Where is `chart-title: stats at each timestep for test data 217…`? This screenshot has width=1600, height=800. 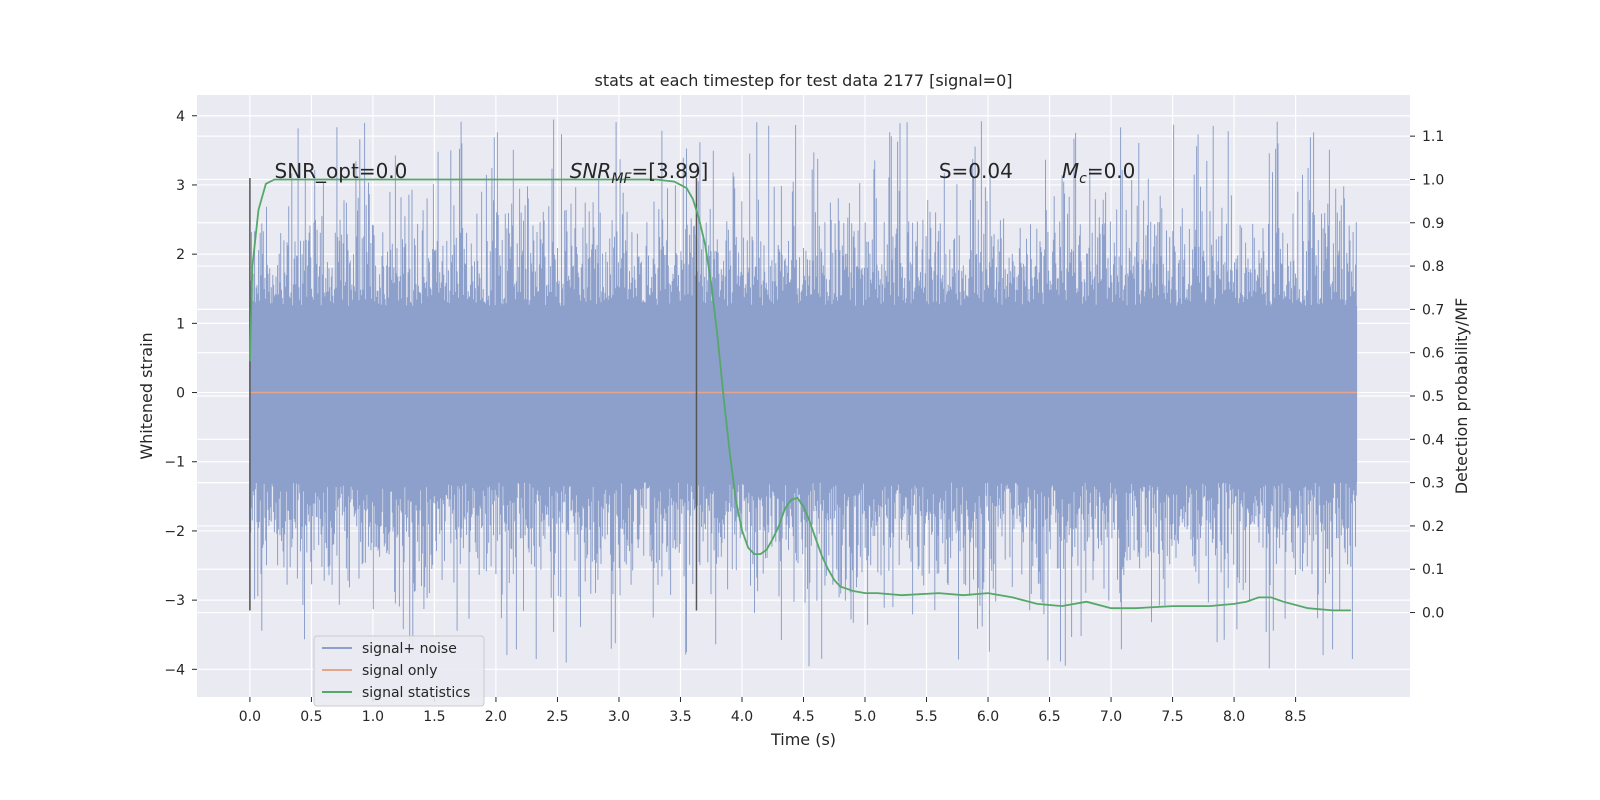 chart-title: stats at each timestep for test data 217… is located at coordinates (803, 80).